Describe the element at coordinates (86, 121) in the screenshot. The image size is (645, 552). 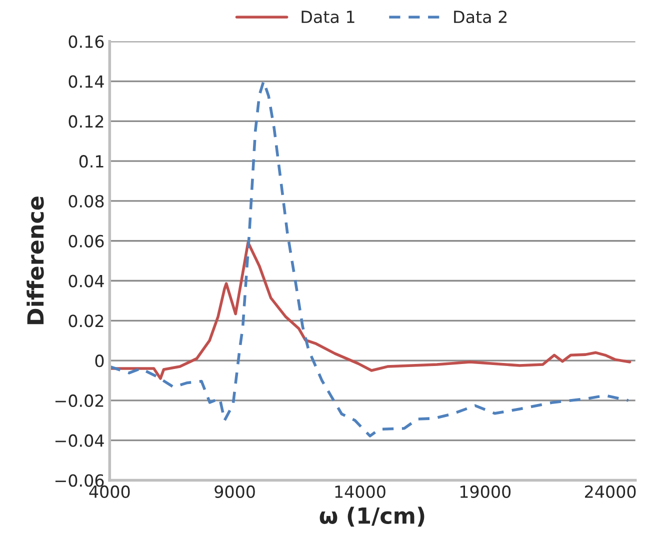
I see `y-tick-label: 0.12` at that location.